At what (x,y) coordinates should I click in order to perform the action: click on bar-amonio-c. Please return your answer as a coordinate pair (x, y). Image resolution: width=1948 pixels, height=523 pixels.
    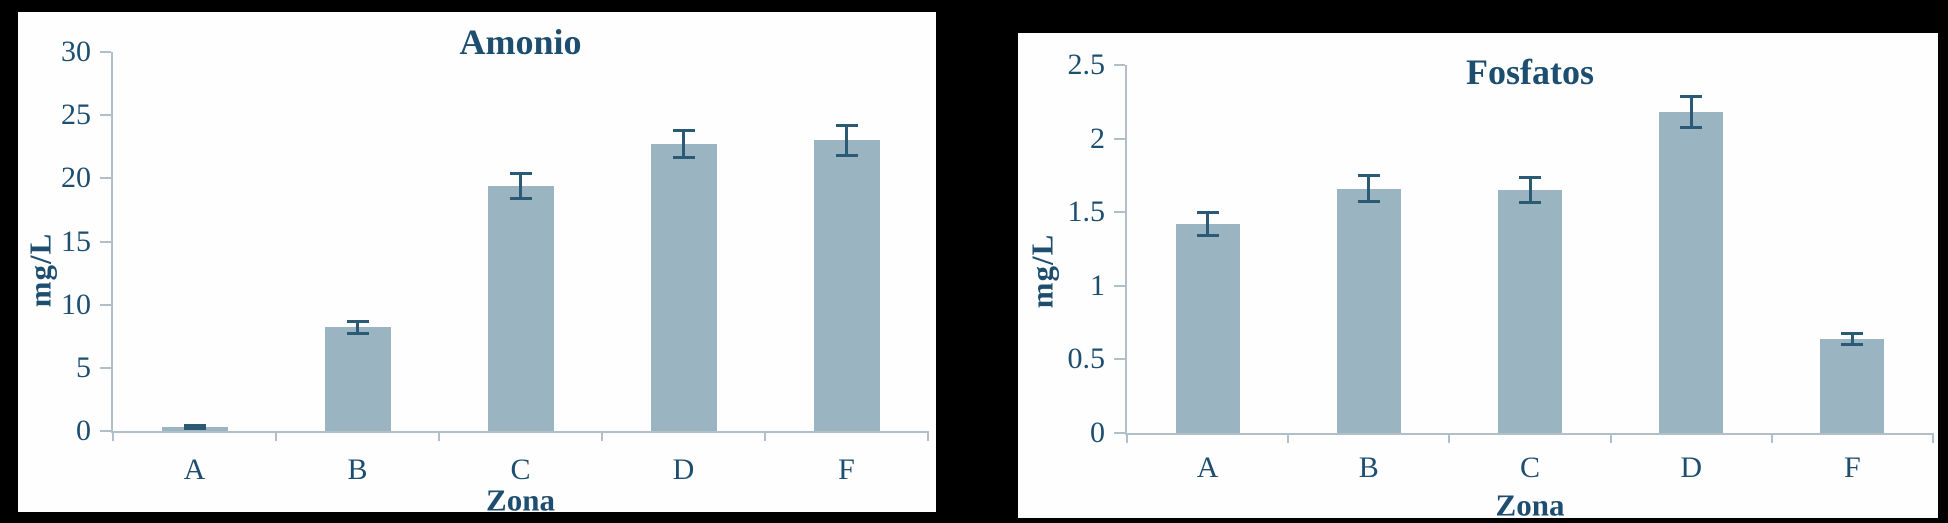
    Looking at the image, I should click on (520, 308).